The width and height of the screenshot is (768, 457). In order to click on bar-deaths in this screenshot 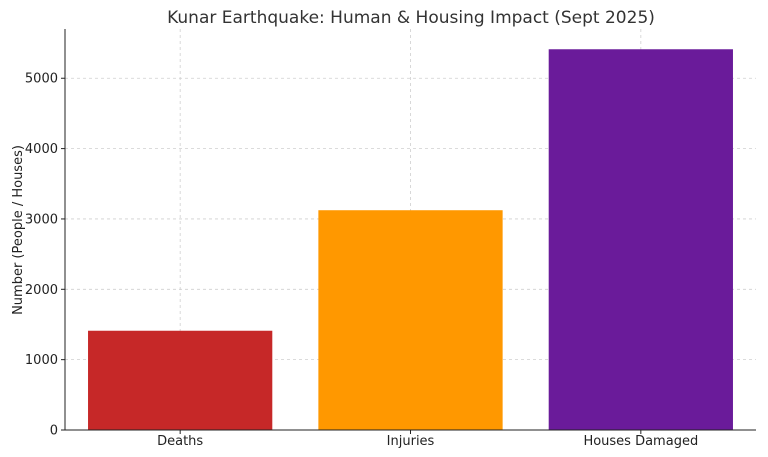, I will do `click(180, 380)`.